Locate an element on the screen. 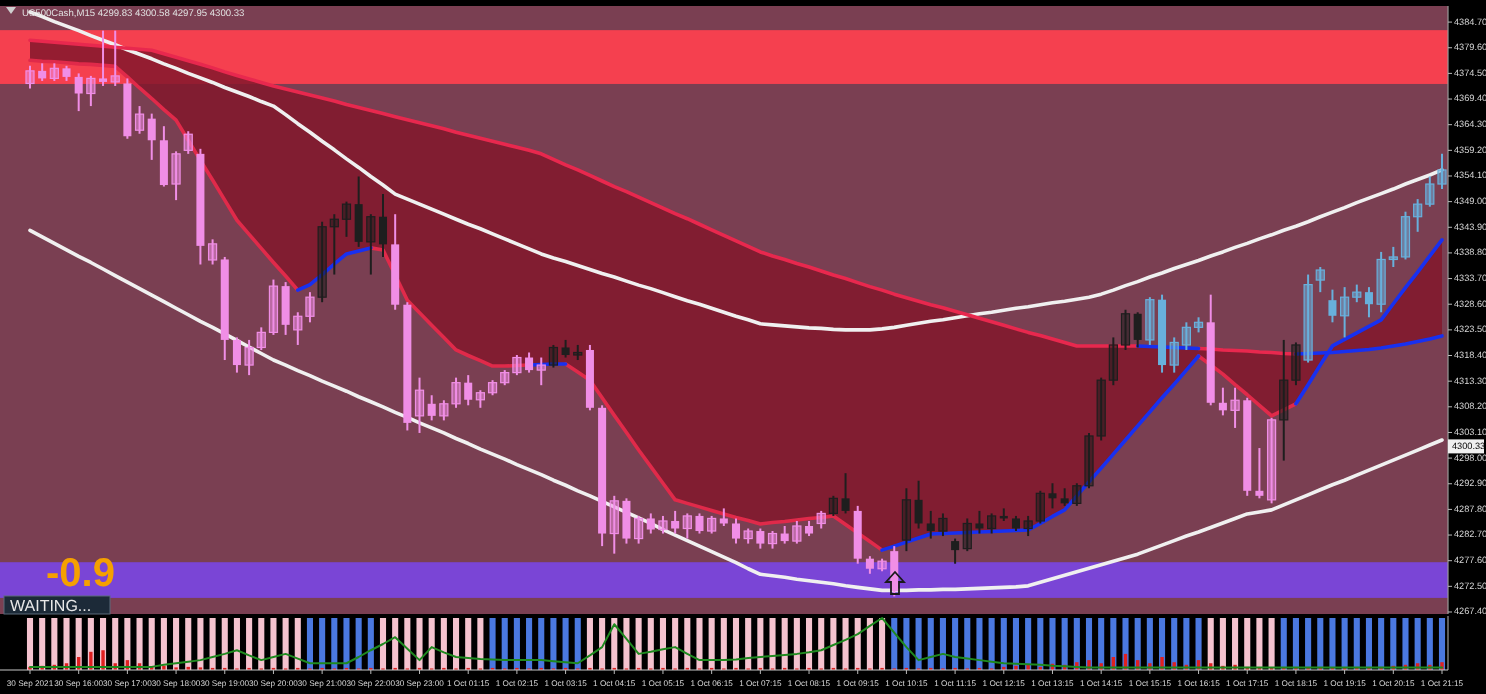  annotation: -0.9 is located at coordinates (80, 574).